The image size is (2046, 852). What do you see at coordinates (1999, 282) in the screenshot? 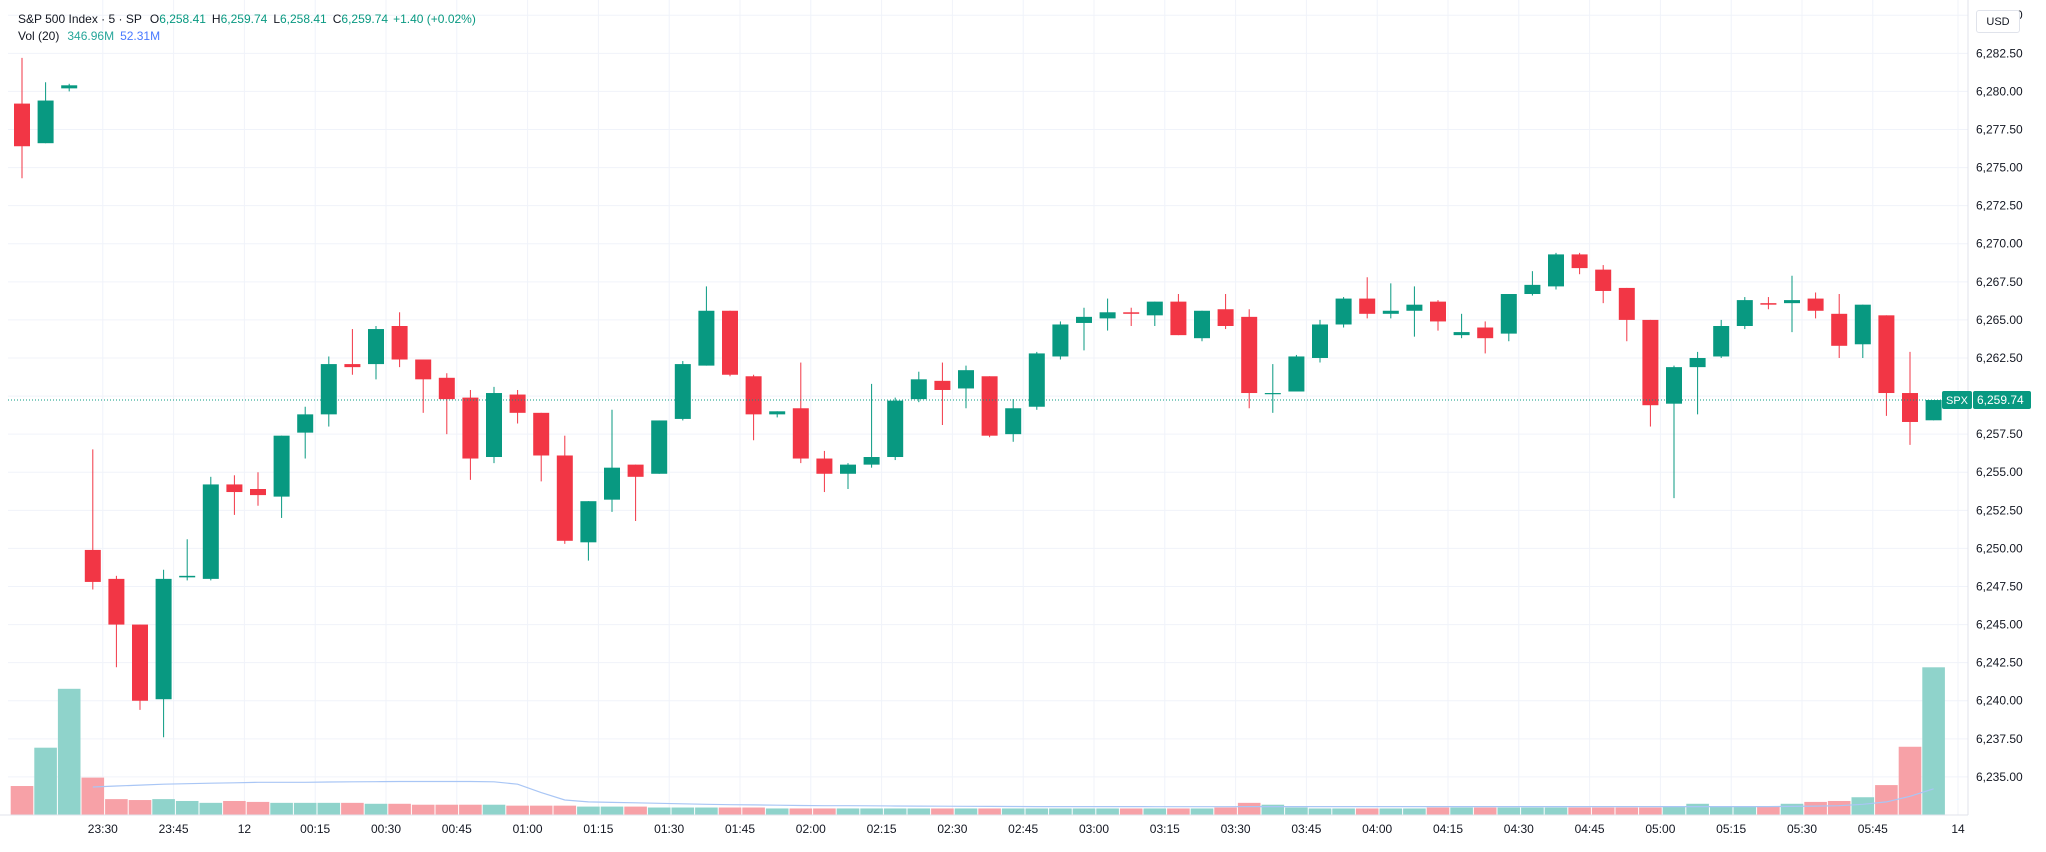
I see `price-tick-label: 6,267.50` at bounding box center [1999, 282].